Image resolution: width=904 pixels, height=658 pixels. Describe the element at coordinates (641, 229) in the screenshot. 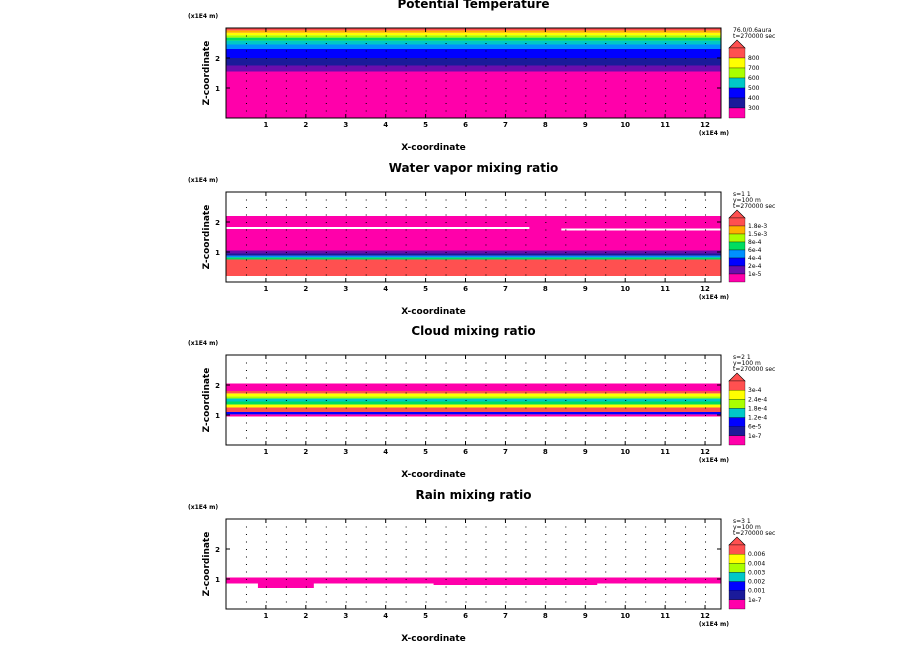

I see `contour-gap` at that location.